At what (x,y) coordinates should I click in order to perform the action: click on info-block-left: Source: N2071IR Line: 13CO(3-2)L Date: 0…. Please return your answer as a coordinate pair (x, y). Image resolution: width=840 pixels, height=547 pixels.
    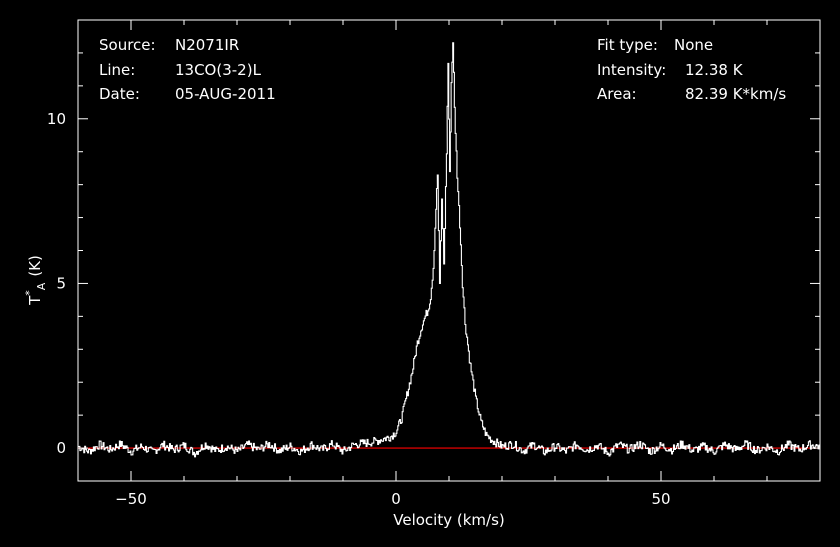
    Looking at the image, I should click on (187, 69).